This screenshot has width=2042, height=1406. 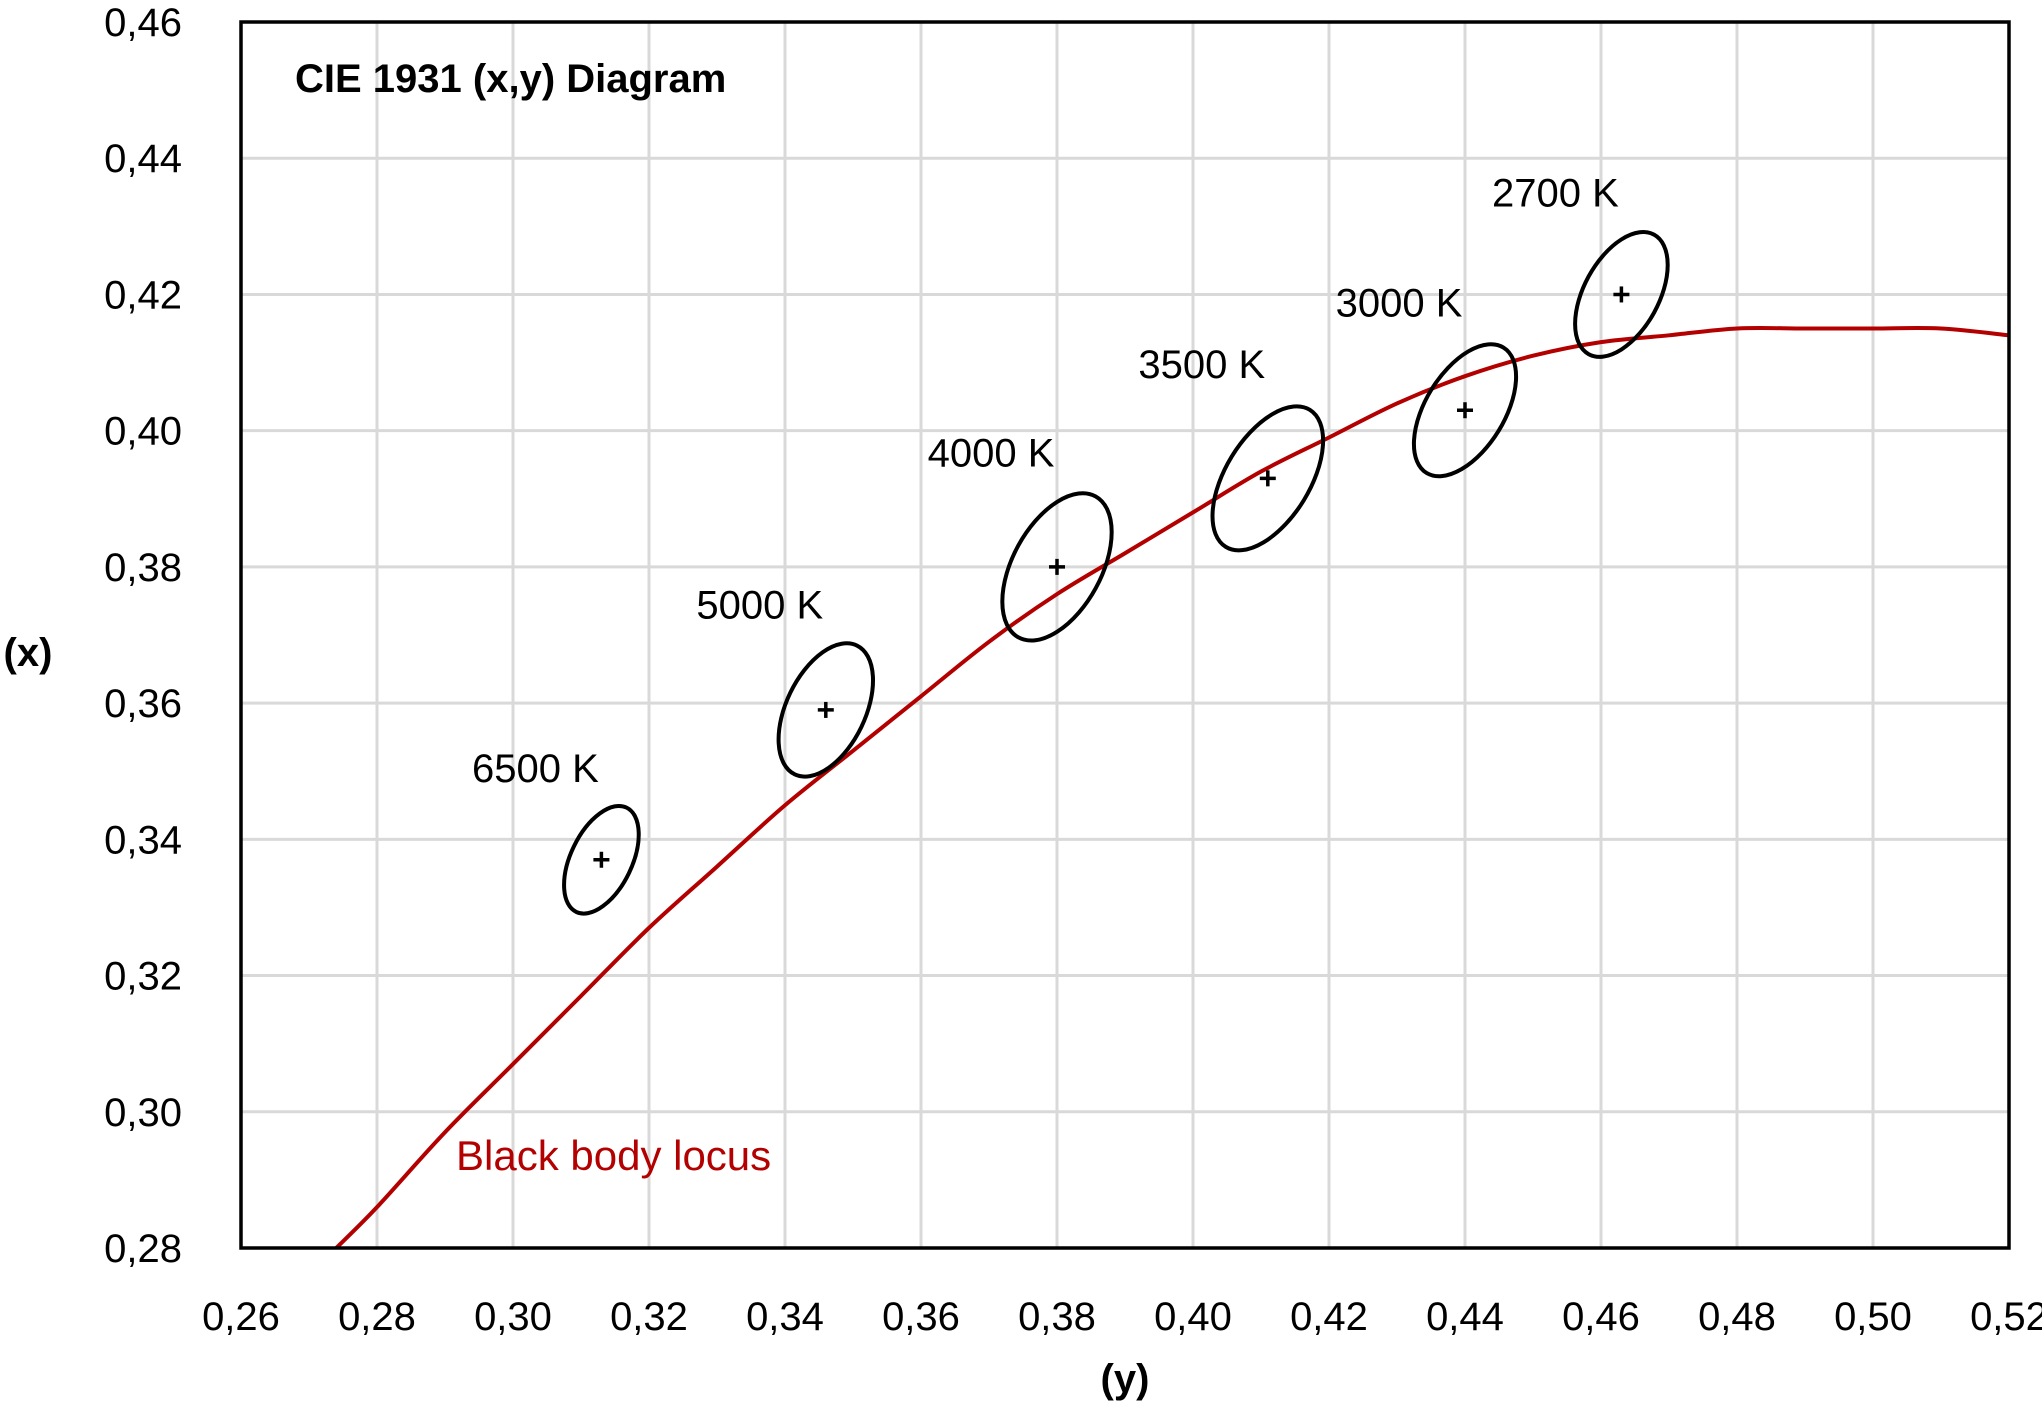 What do you see at coordinates (2006, 1317) in the screenshot?
I see `x-tick-label: 0,52` at bounding box center [2006, 1317].